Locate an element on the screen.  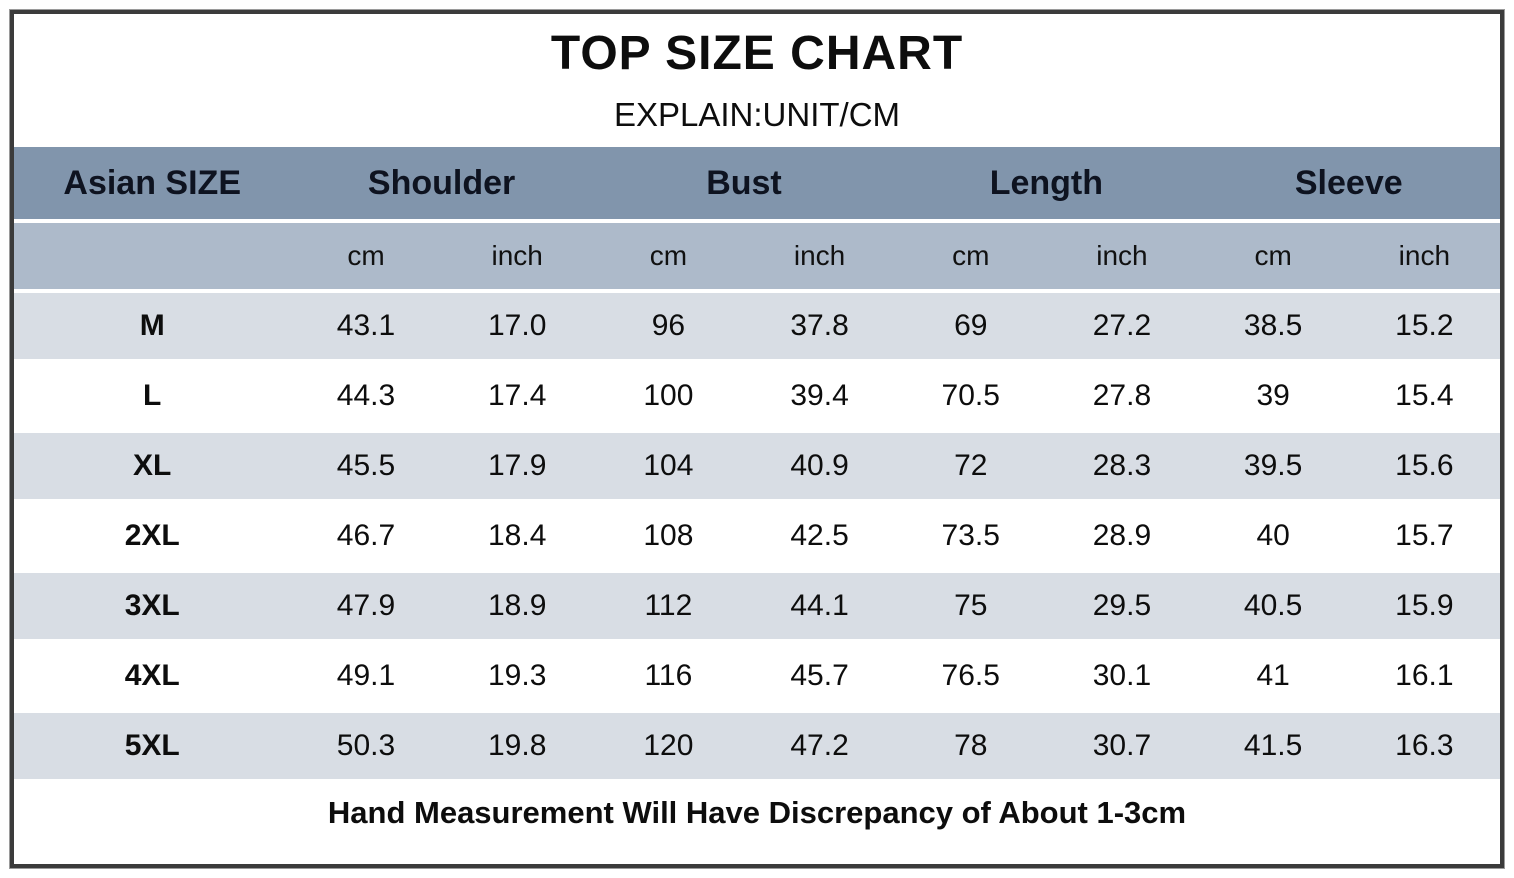
table-cell: 39 is located at coordinates (1273, 396).